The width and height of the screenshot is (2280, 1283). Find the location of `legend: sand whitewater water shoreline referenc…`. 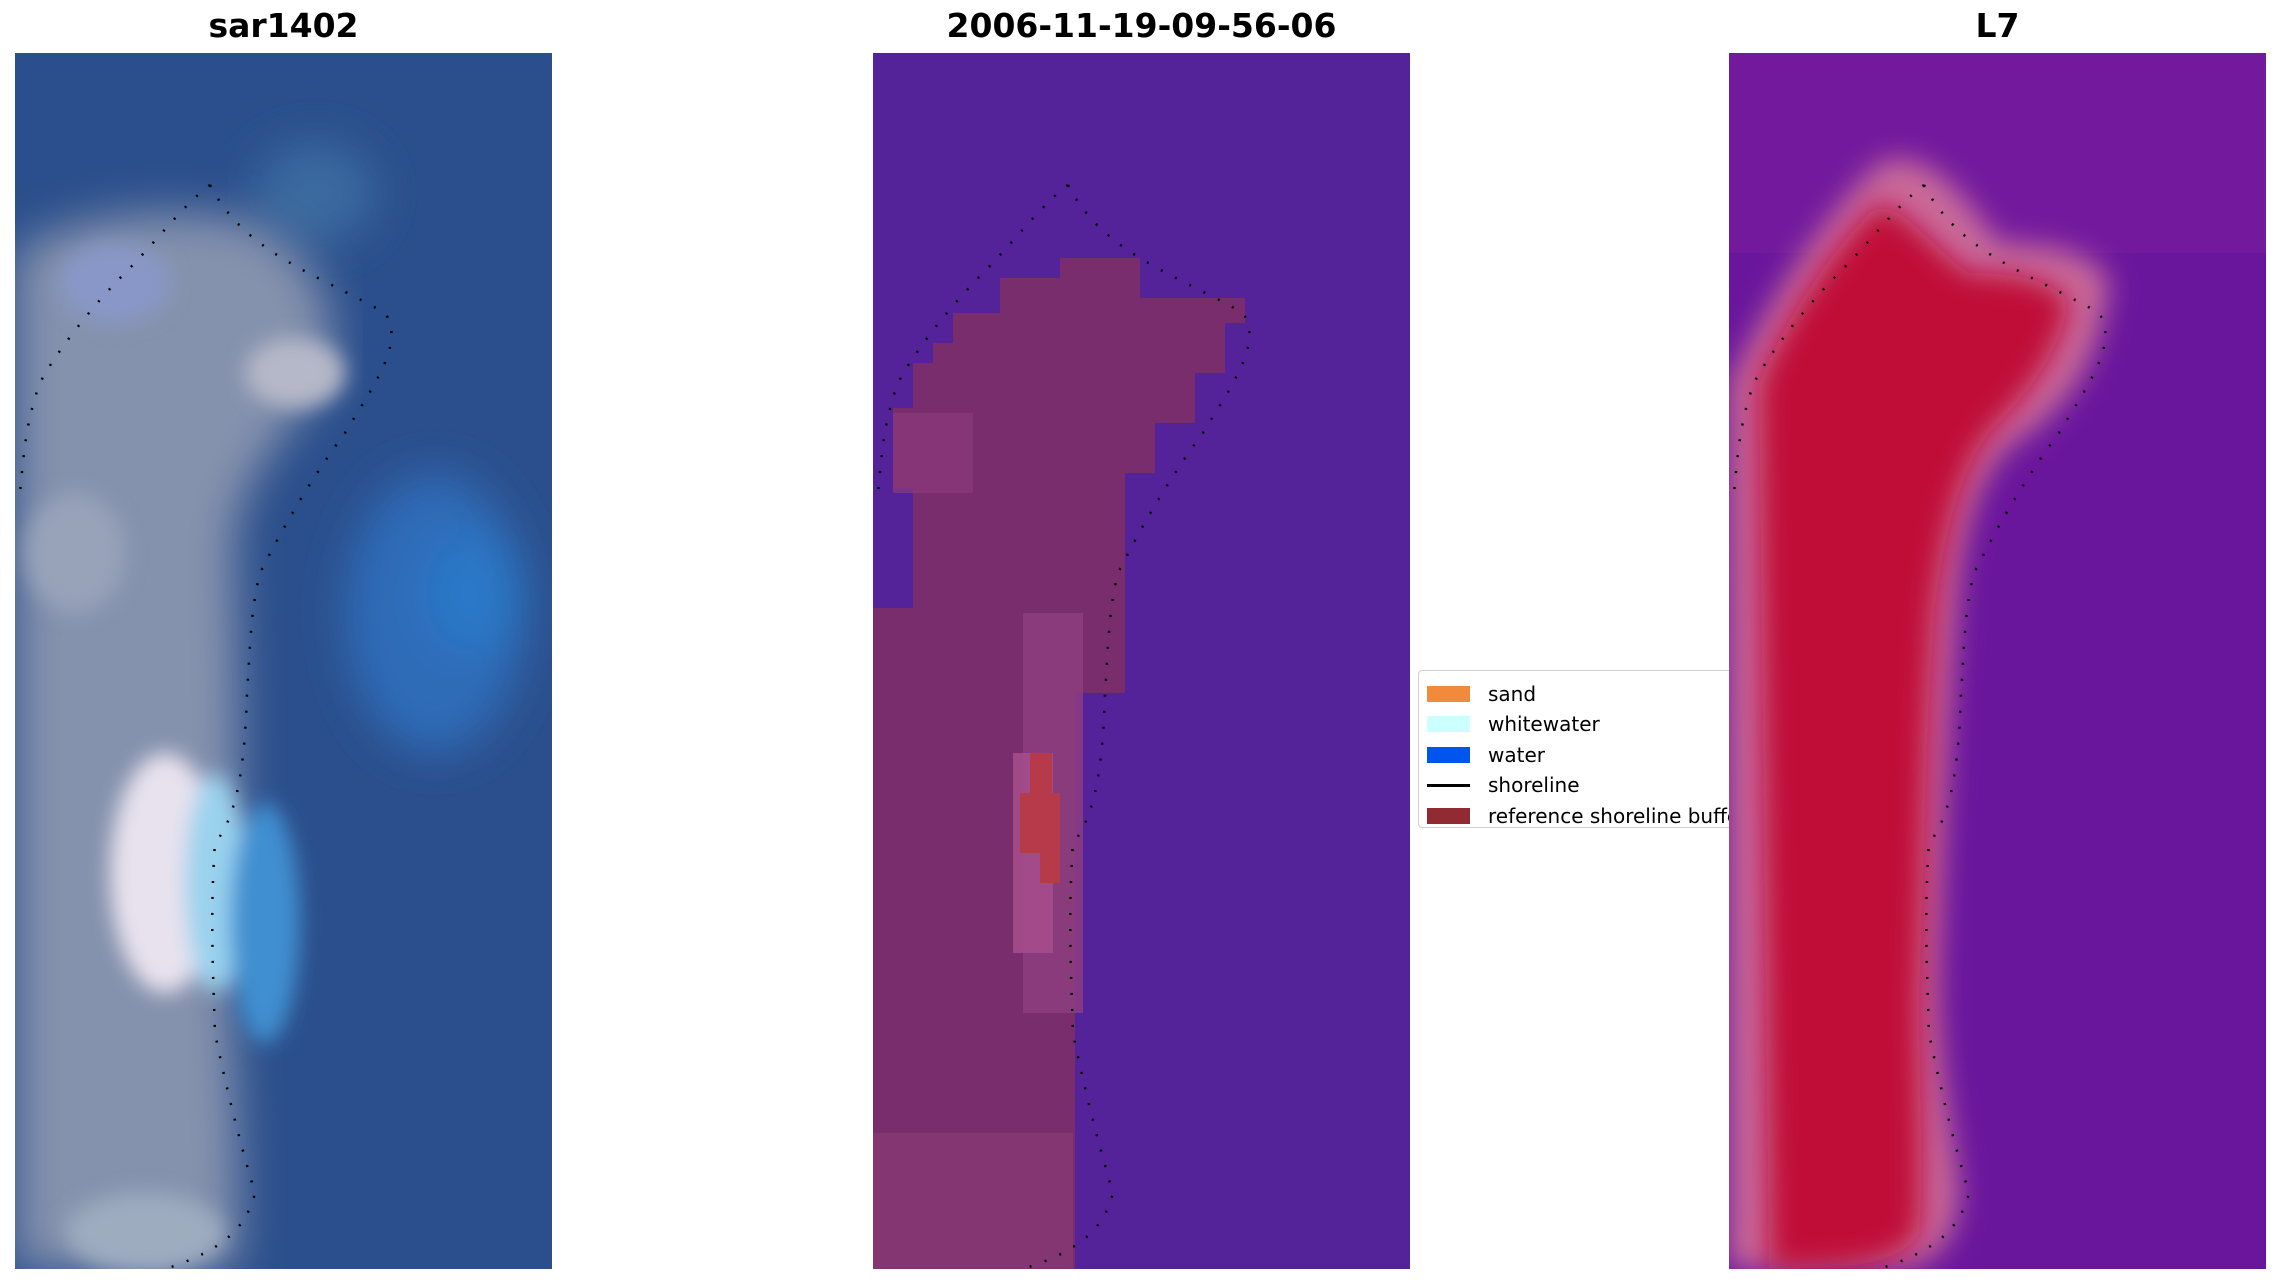

legend: sand whitewater water shoreline referenc… is located at coordinates (1588, 749).